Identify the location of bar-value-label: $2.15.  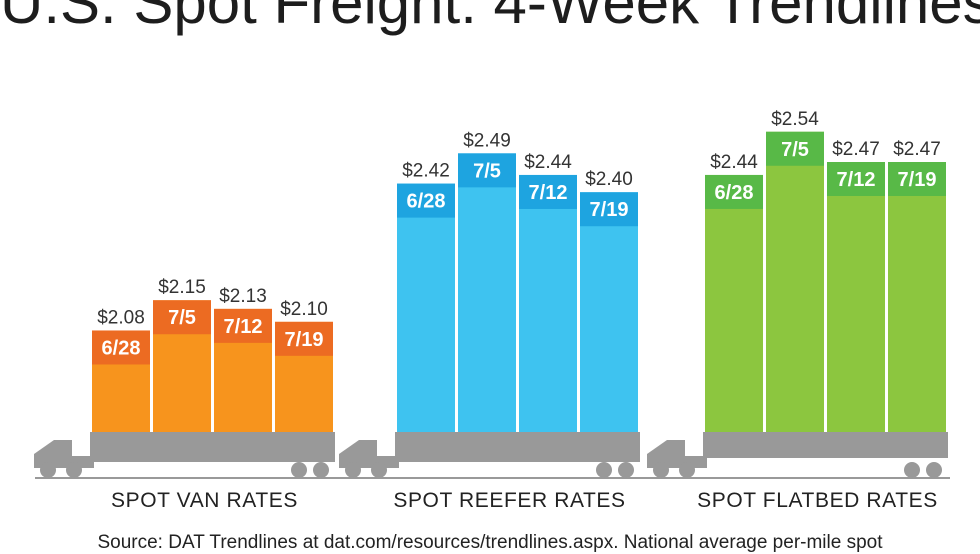
(182, 287).